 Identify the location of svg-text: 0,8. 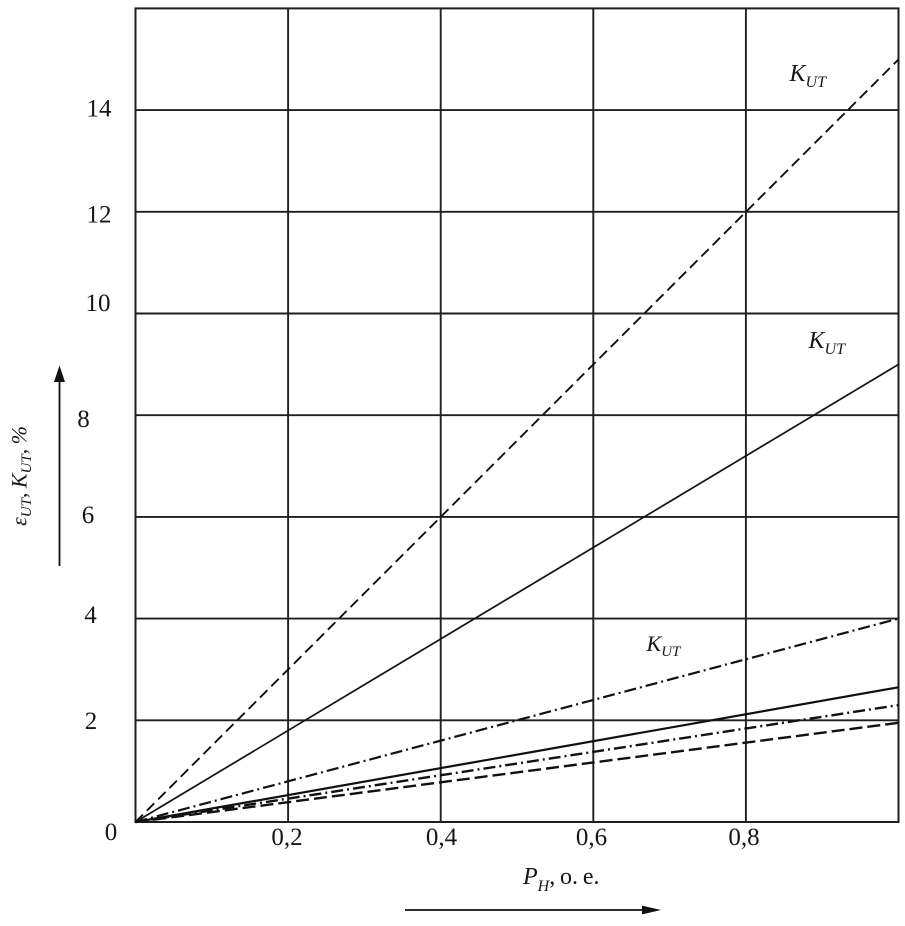
(743, 837).